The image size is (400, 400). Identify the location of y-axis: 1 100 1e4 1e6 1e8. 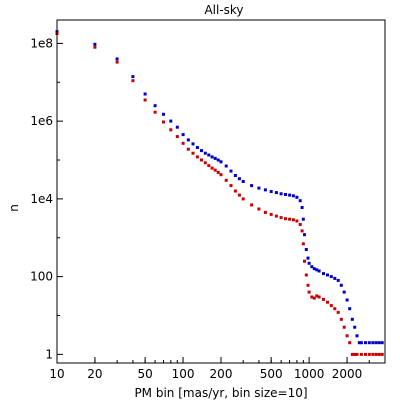
(46, 198).